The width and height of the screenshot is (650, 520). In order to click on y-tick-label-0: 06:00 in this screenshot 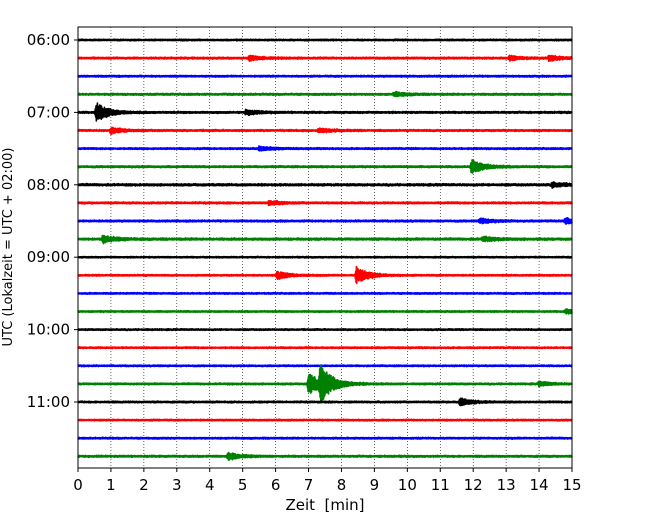, I will do `click(48, 40)`.